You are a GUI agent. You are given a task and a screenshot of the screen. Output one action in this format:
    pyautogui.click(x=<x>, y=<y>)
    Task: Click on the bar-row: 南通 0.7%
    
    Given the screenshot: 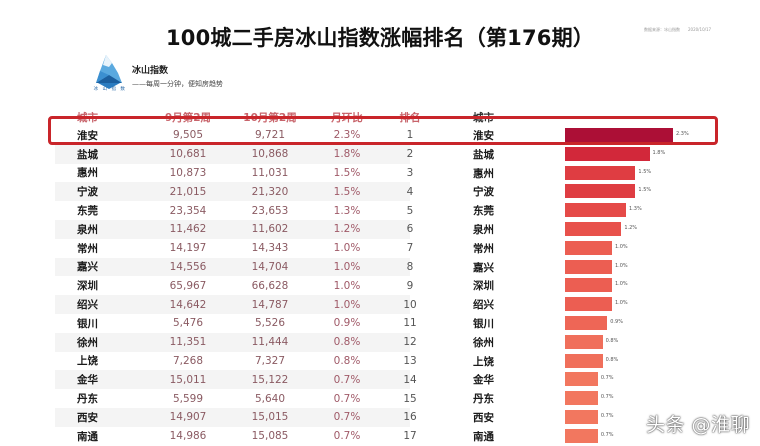 What is the action you would take?
    pyautogui.click(x=600, y=436)
    